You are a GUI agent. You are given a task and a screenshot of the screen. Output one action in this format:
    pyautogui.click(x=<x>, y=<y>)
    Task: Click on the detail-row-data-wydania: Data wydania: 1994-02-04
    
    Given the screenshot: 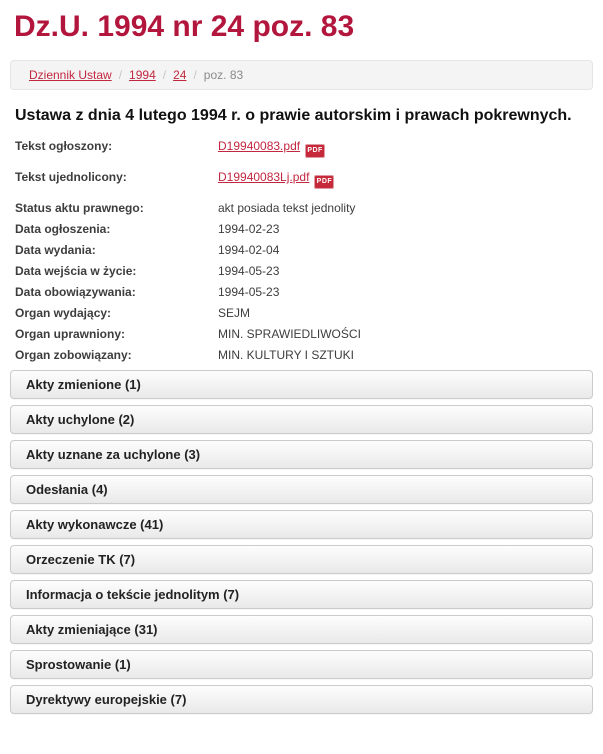 What is the action you would take?
    pyautogui.click(x=304, y=250)
    